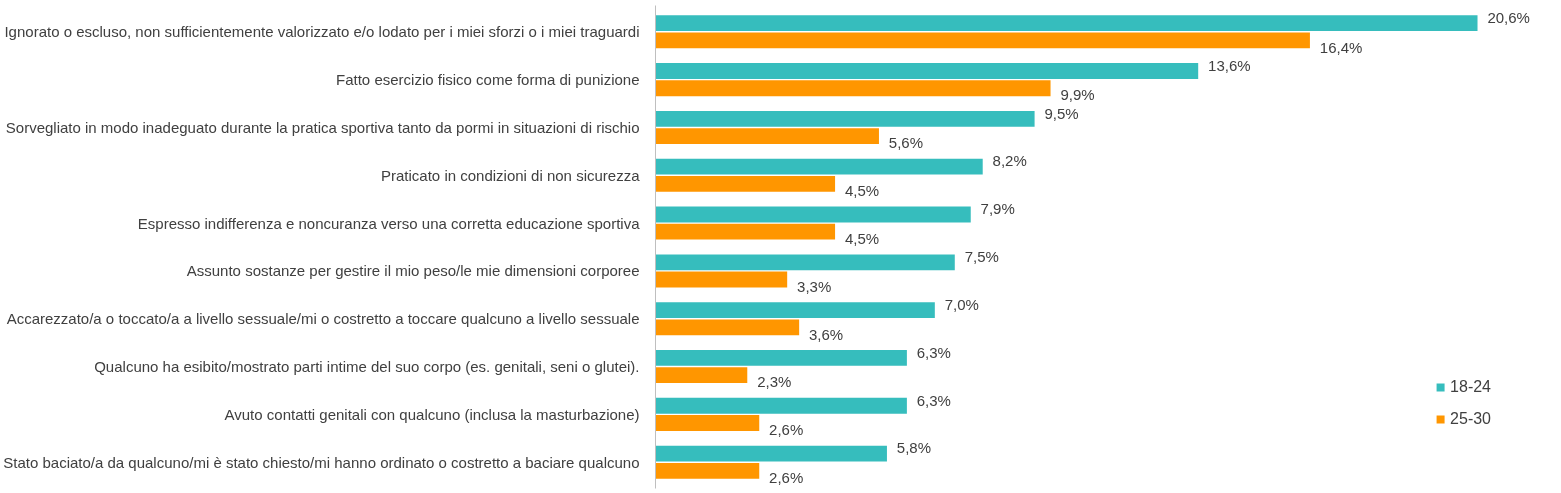  Describe the element at coordinates (432, 414) in the screenshot. I see `y-tick-label: Avuto contatti genitali con qualcuno (inclusa la masturbazione)` at that location.